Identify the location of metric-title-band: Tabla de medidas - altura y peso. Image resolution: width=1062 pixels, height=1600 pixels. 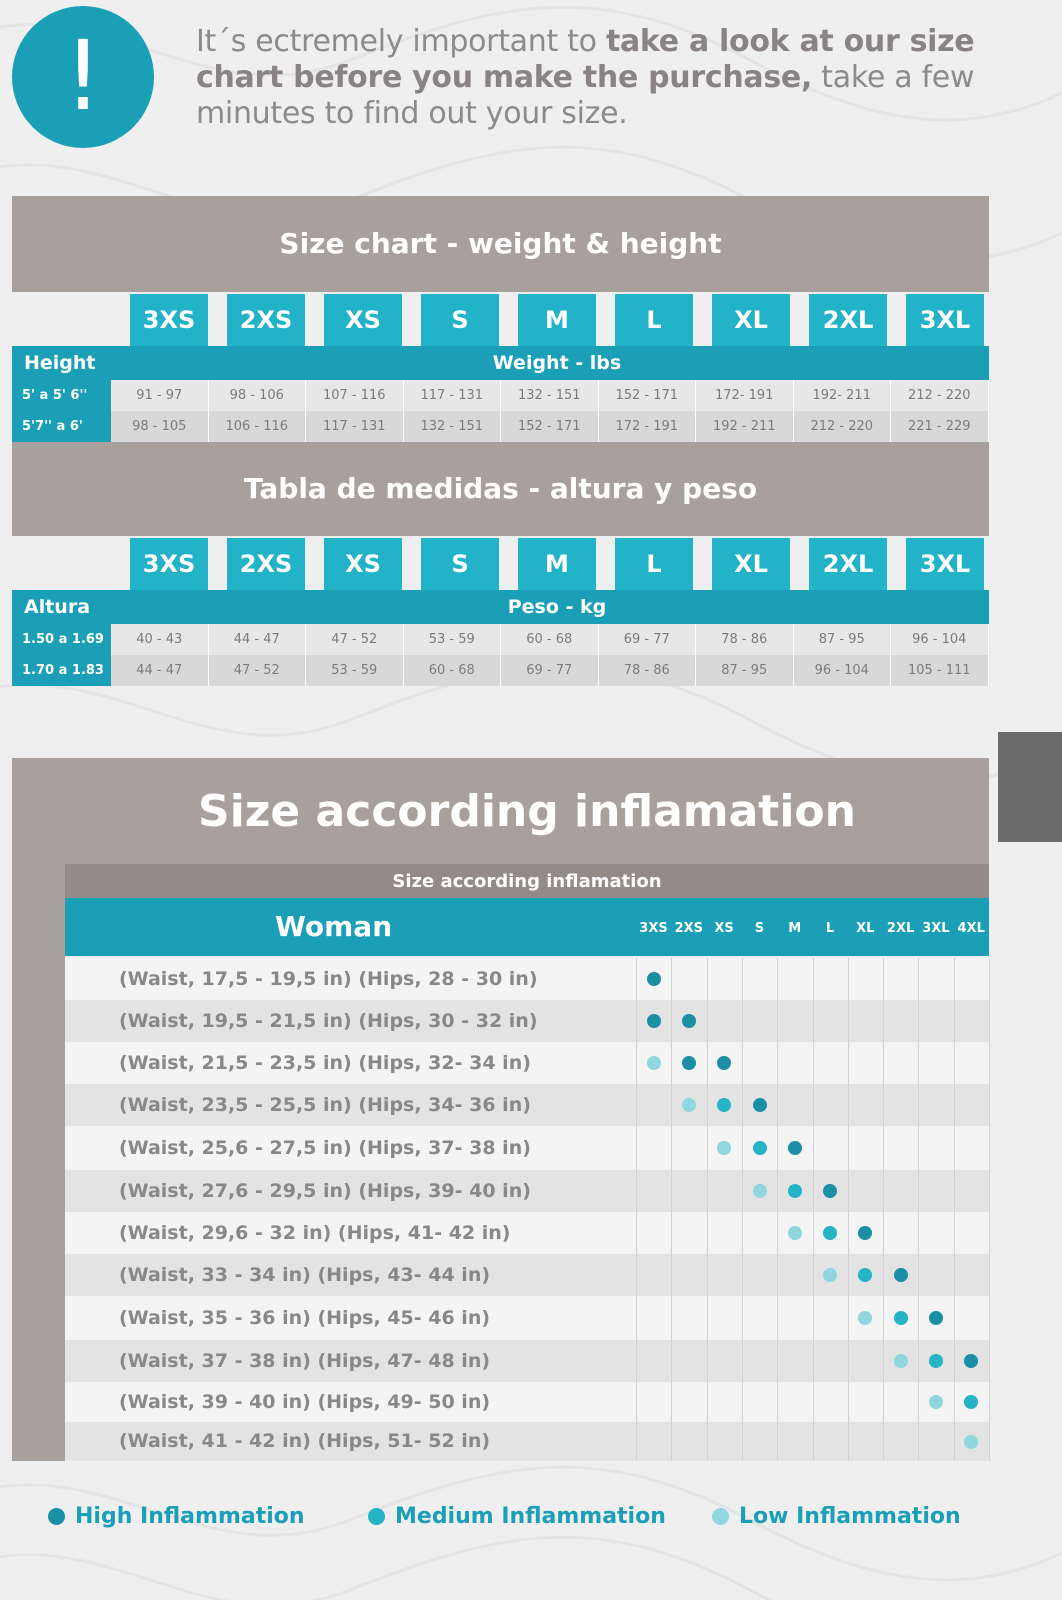
(500, 489).